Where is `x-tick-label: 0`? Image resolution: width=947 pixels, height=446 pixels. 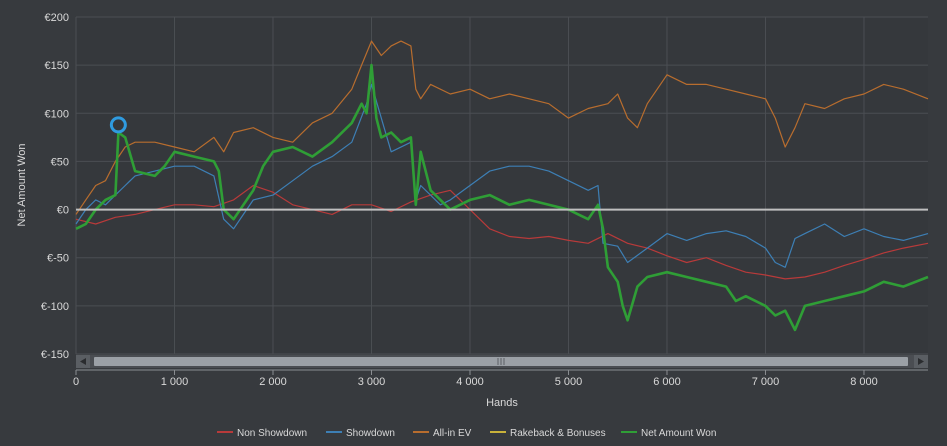 x-tick-label: 0 is located at coordinates (76, 382).